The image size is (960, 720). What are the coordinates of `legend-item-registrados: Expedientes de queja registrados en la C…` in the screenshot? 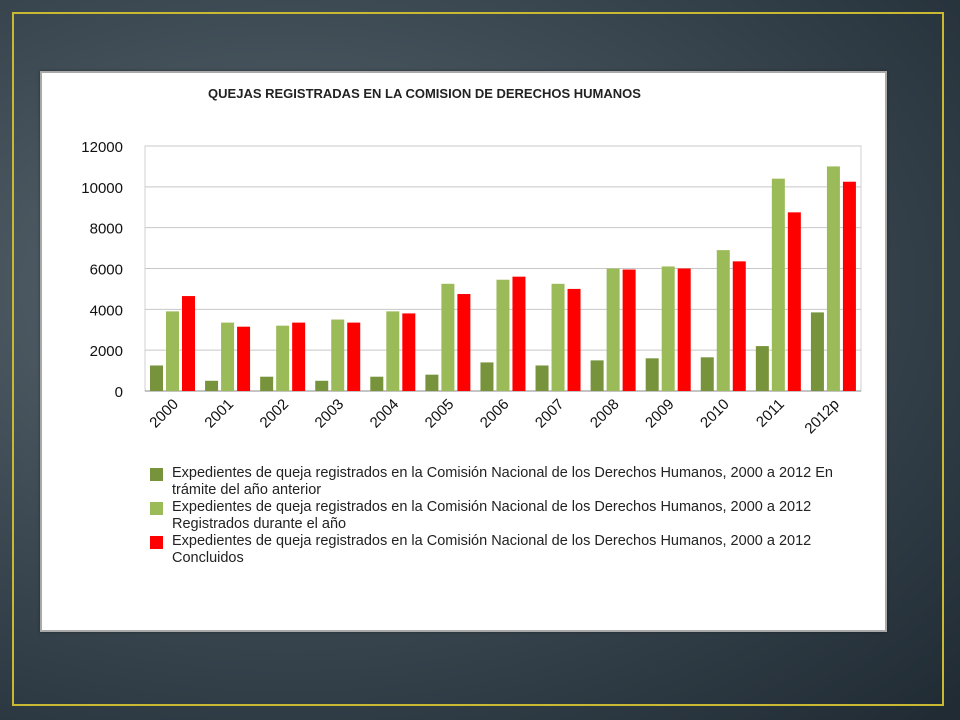 It's located at (510, 516).